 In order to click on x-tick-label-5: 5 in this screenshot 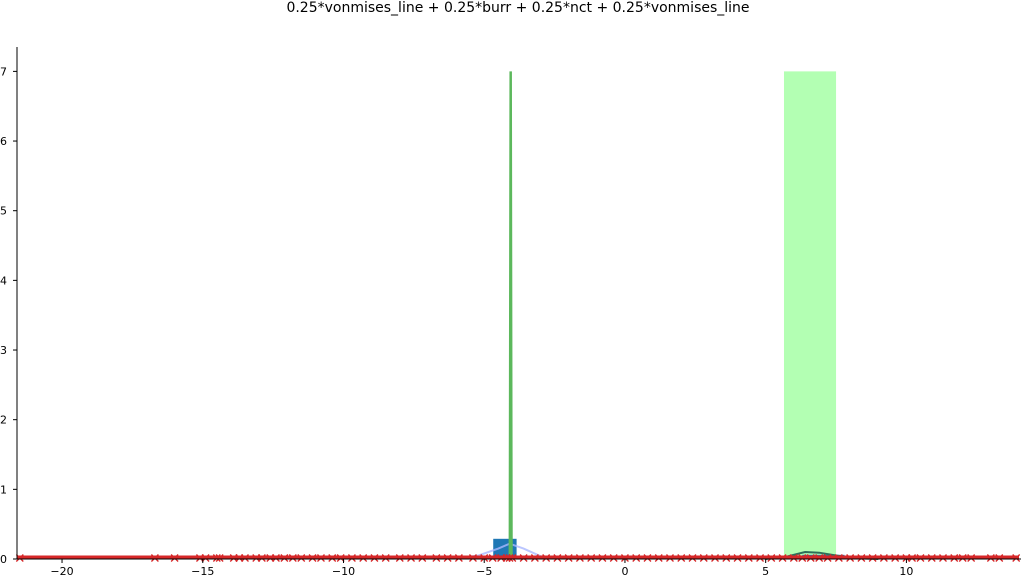, I will do `click(765, 571)`.